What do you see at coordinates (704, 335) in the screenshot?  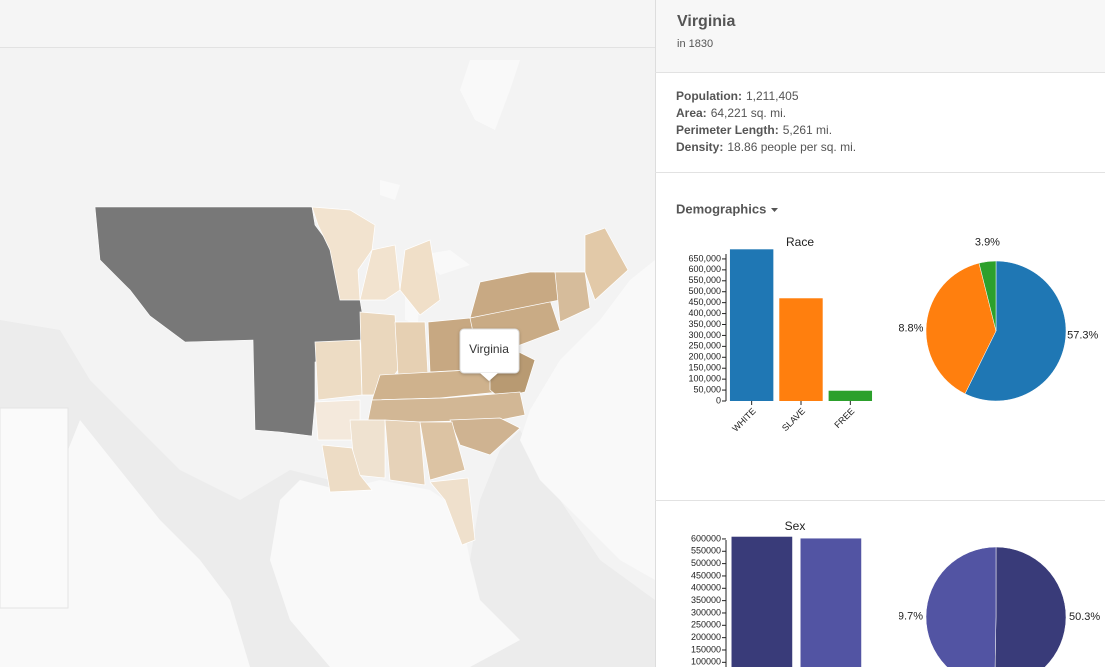 I see `y-tick-label: 300,000` at bounding box center [704, 335].